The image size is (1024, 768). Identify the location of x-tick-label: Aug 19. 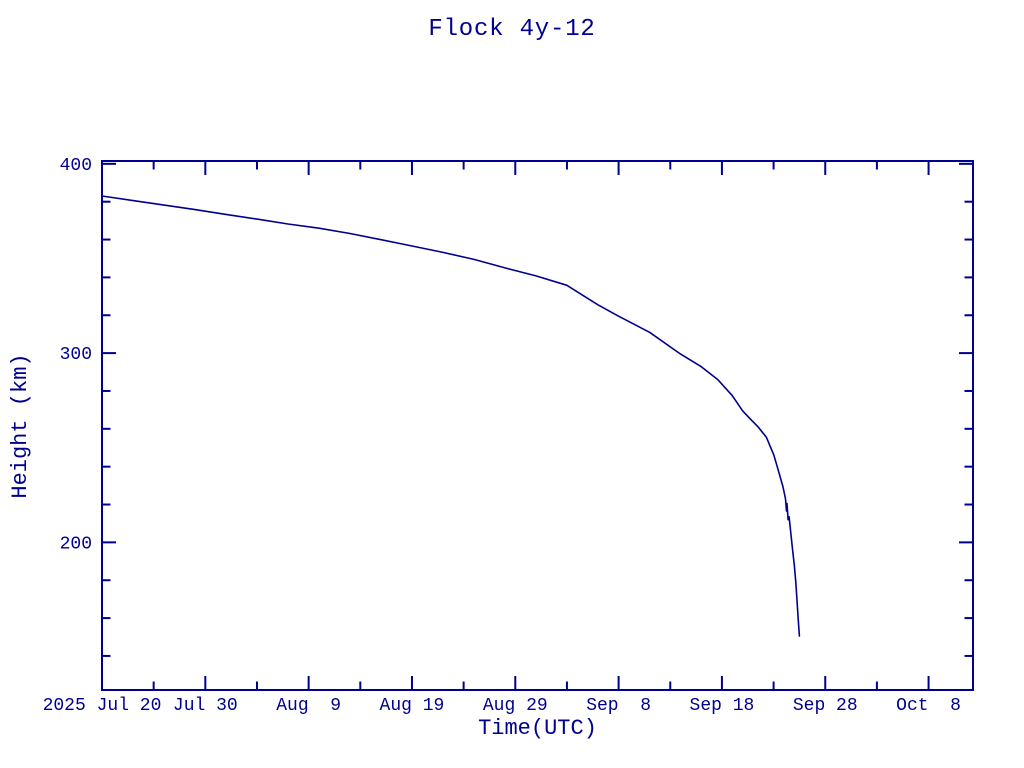
(412, 706).